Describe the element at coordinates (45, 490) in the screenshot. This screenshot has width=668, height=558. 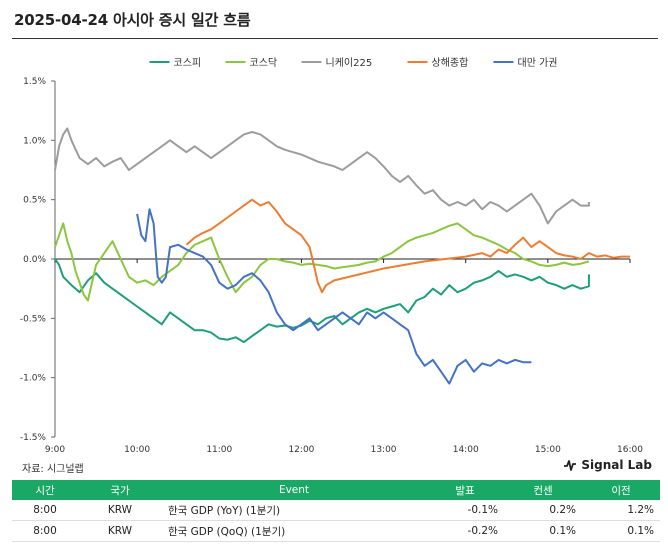
I see `header-time: 시간` at that location.